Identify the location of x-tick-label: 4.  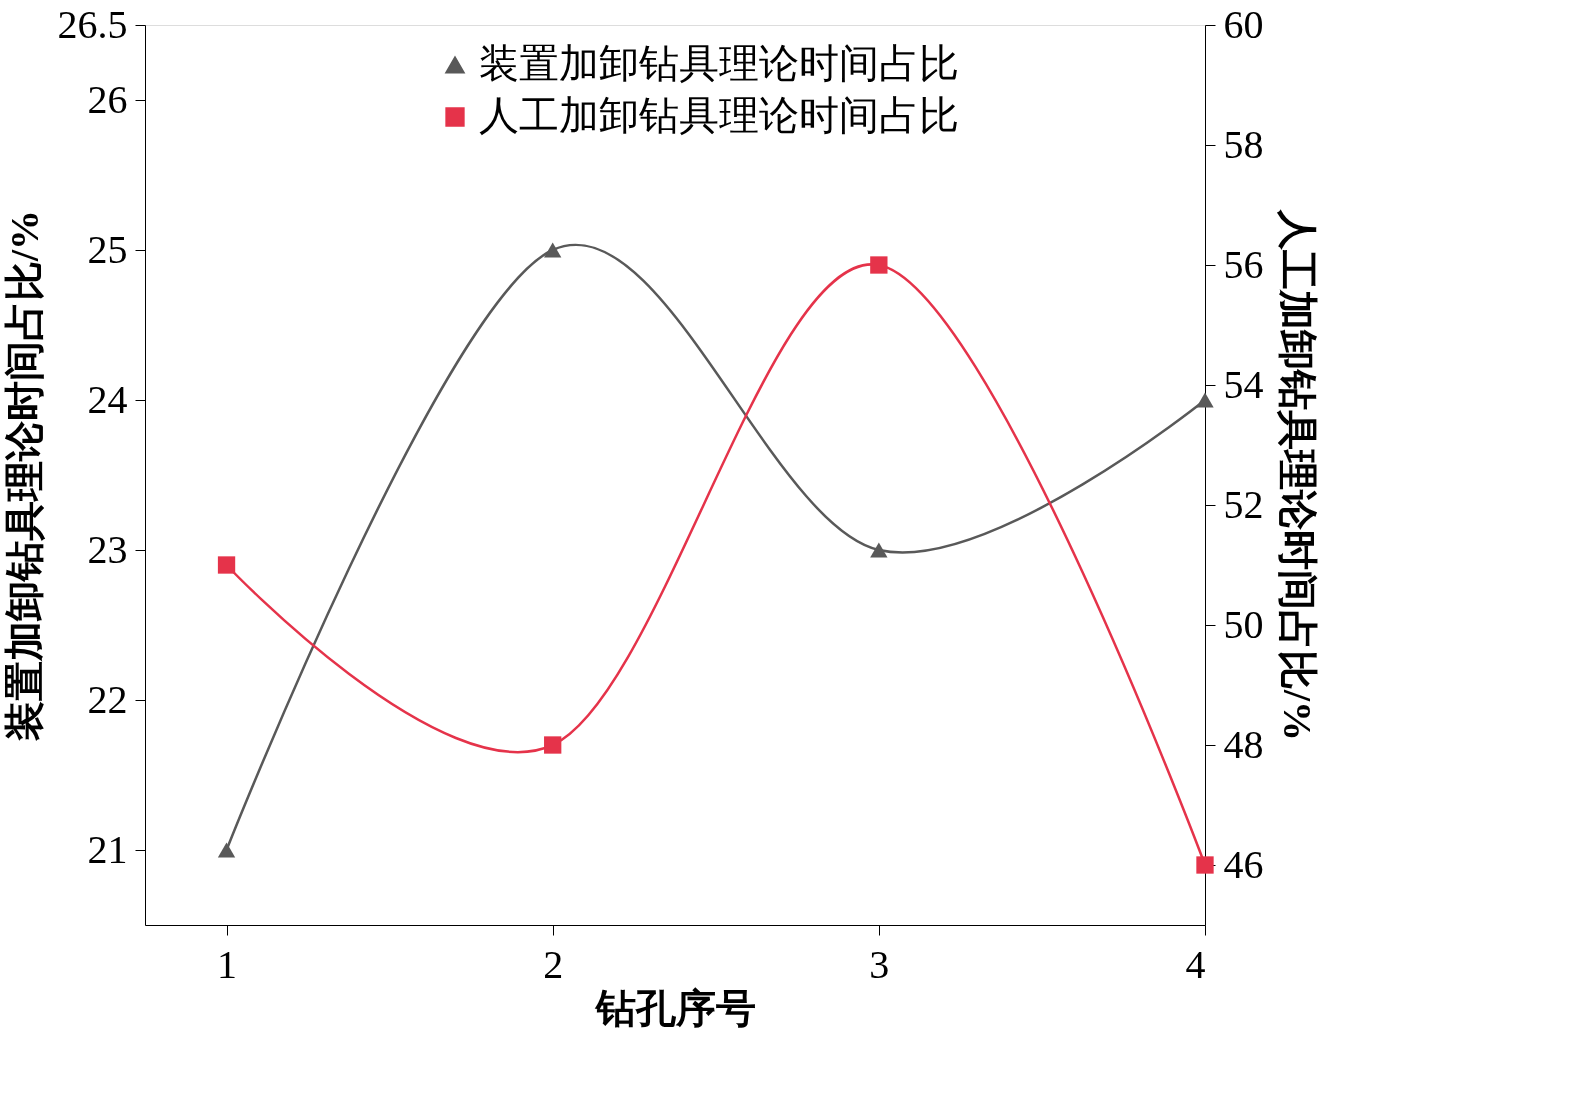
(1195, 964).